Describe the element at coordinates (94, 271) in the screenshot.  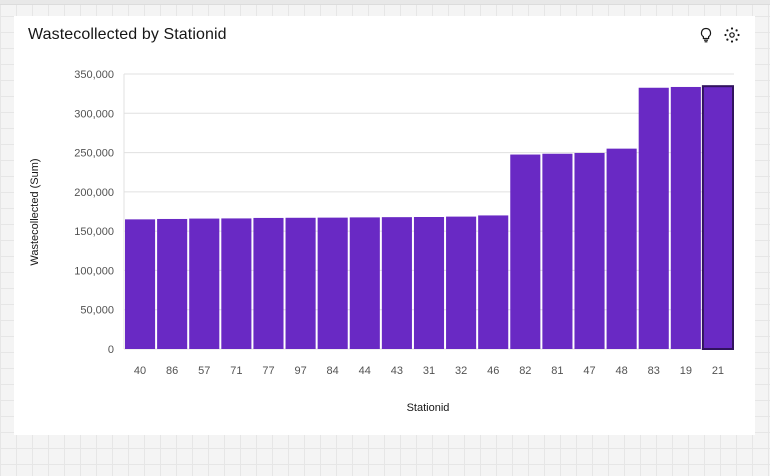
I see `y-tick-label: 100,000` at that location.